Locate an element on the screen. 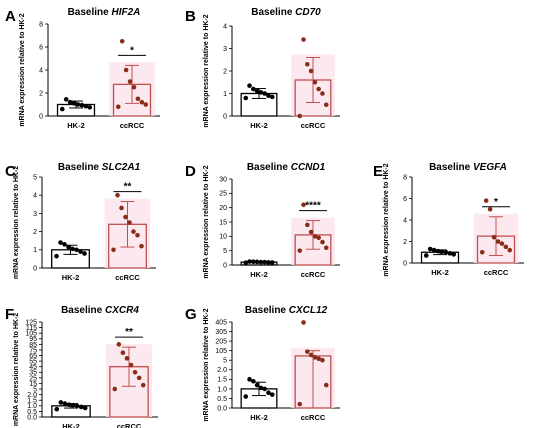 The image size is (550, 428). y-tick-label: 115 is located at coordinates (31, 328).